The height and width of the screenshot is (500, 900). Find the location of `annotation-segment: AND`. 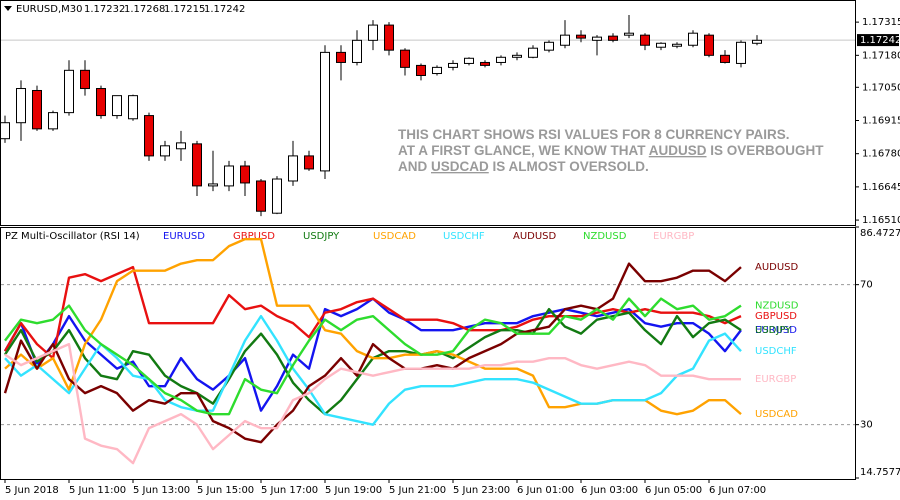

annotation-segment: AND is located at coordinates (414, 166).